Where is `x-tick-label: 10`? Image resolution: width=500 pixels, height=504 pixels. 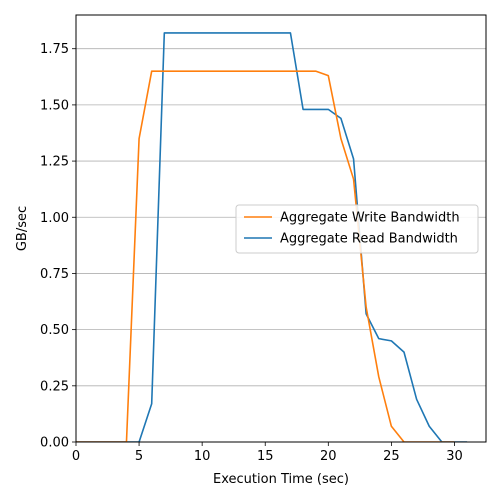 x-tick-label: 10 is located at coordinates (202, 456).